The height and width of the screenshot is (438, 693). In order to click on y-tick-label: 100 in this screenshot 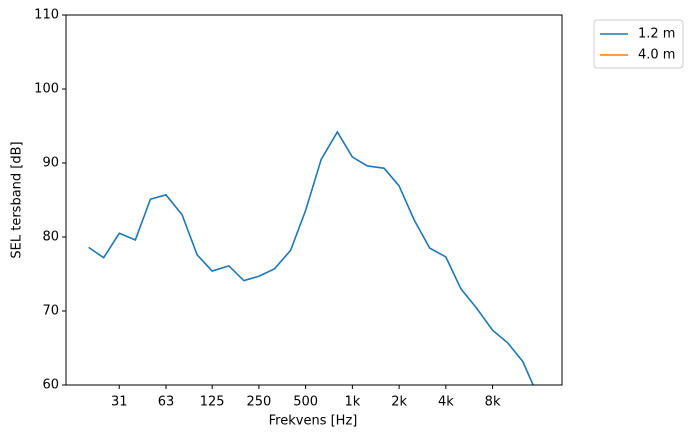, I will do `click(46, 89)`.